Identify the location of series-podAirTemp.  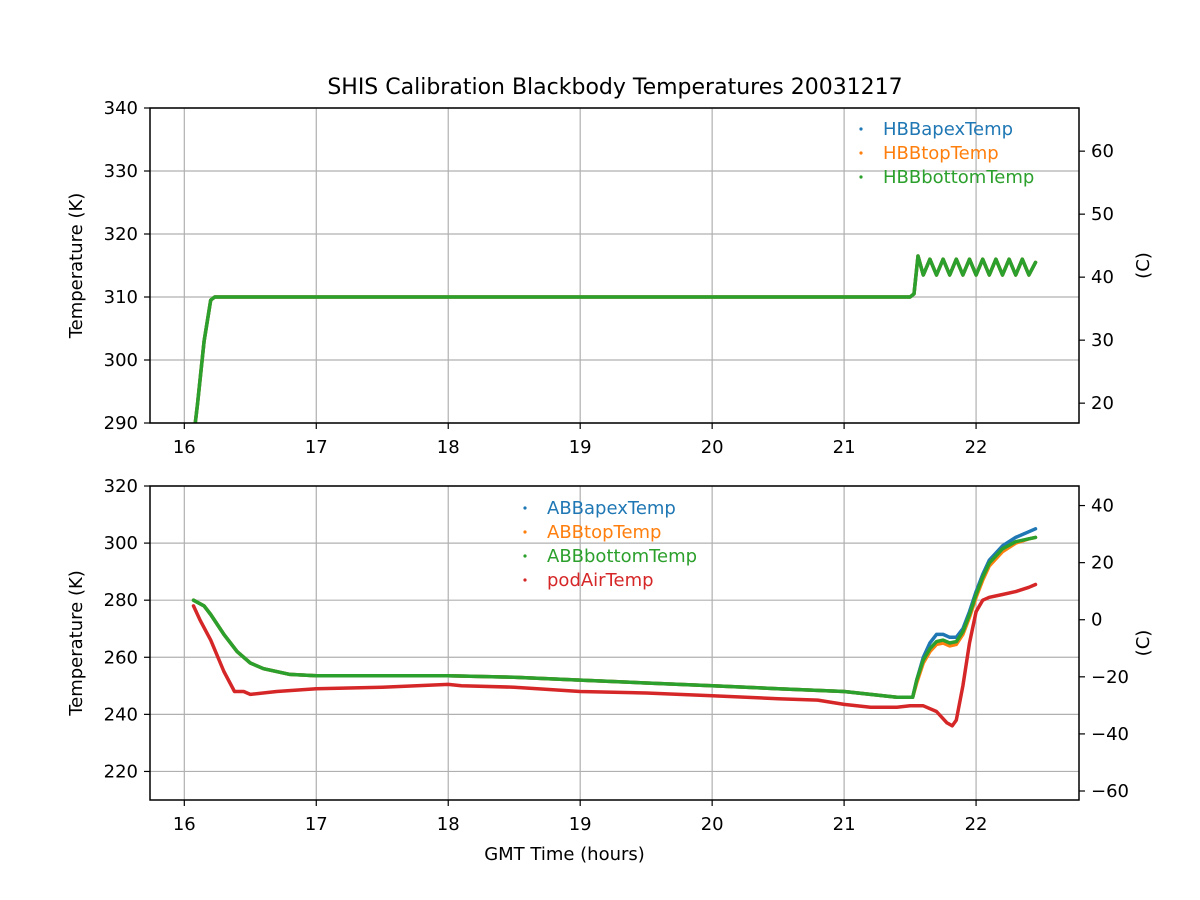
(614, 655).